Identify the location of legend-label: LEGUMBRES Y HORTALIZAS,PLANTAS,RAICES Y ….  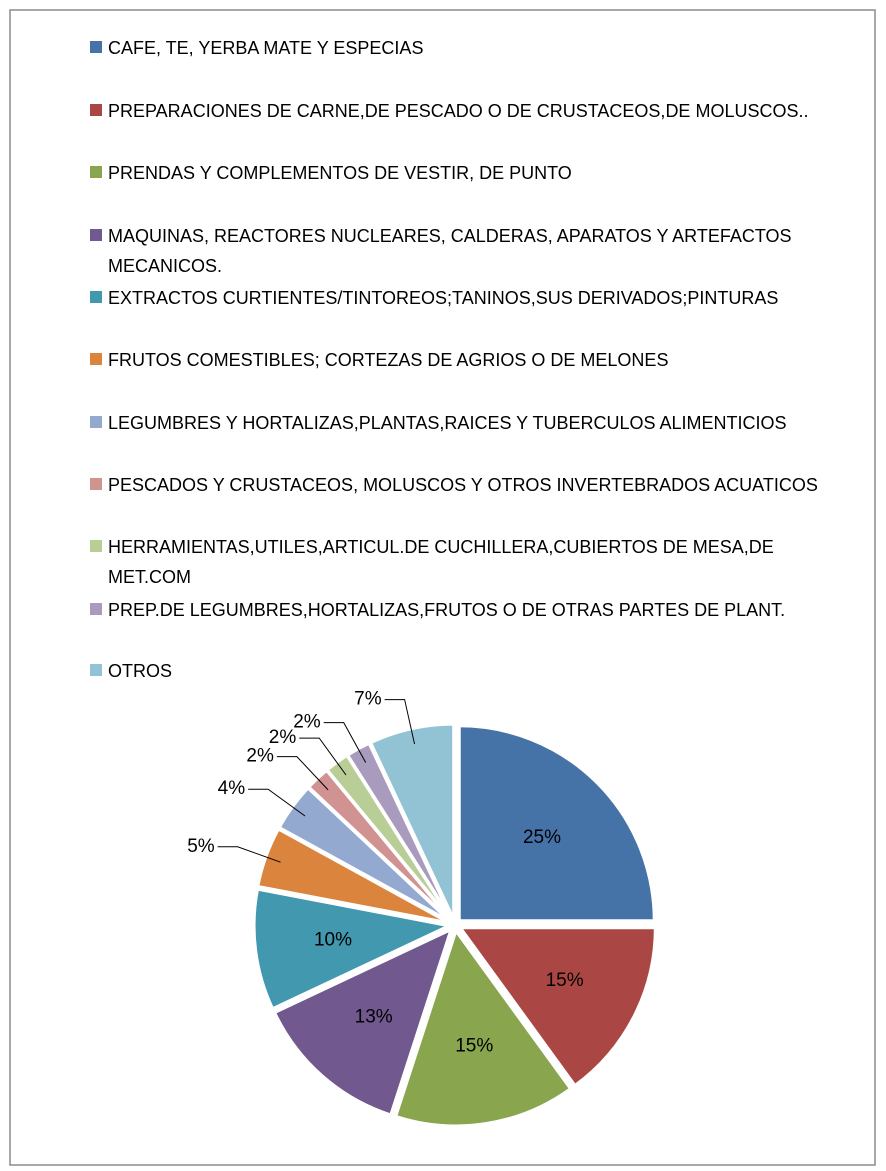
(447, 423).